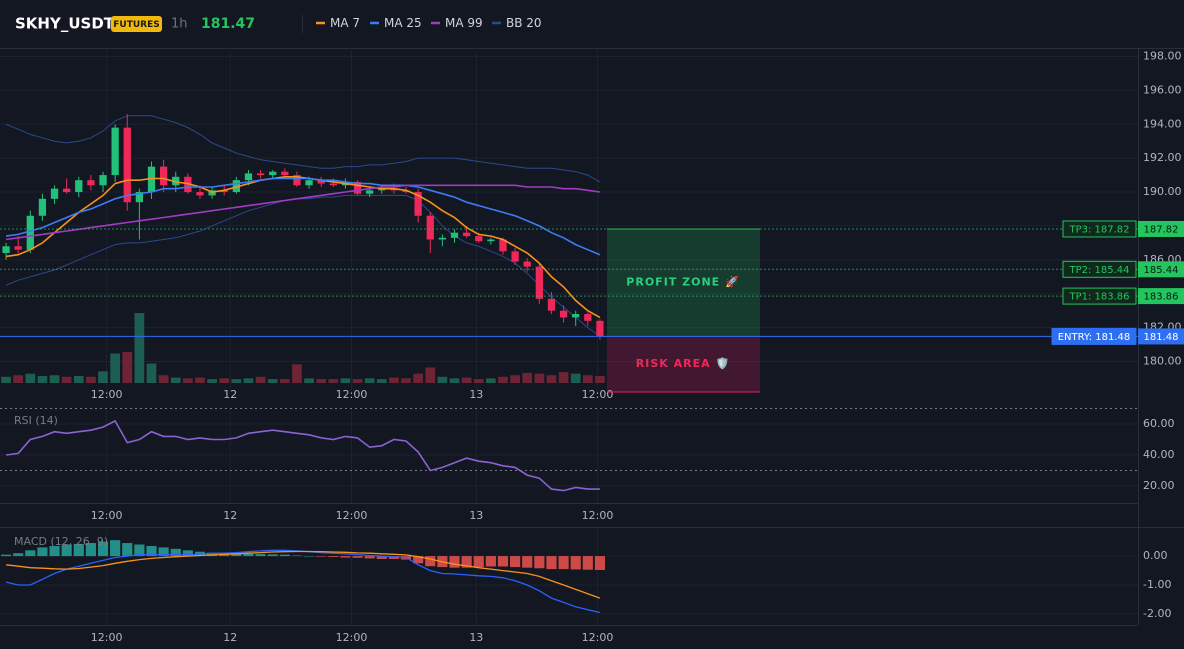 The height and width of the screenshot is (649, 1184). Describe the element at coordinates (1155, 555) in the screenshot. I see `y-tick-label: 0.00` at that location.